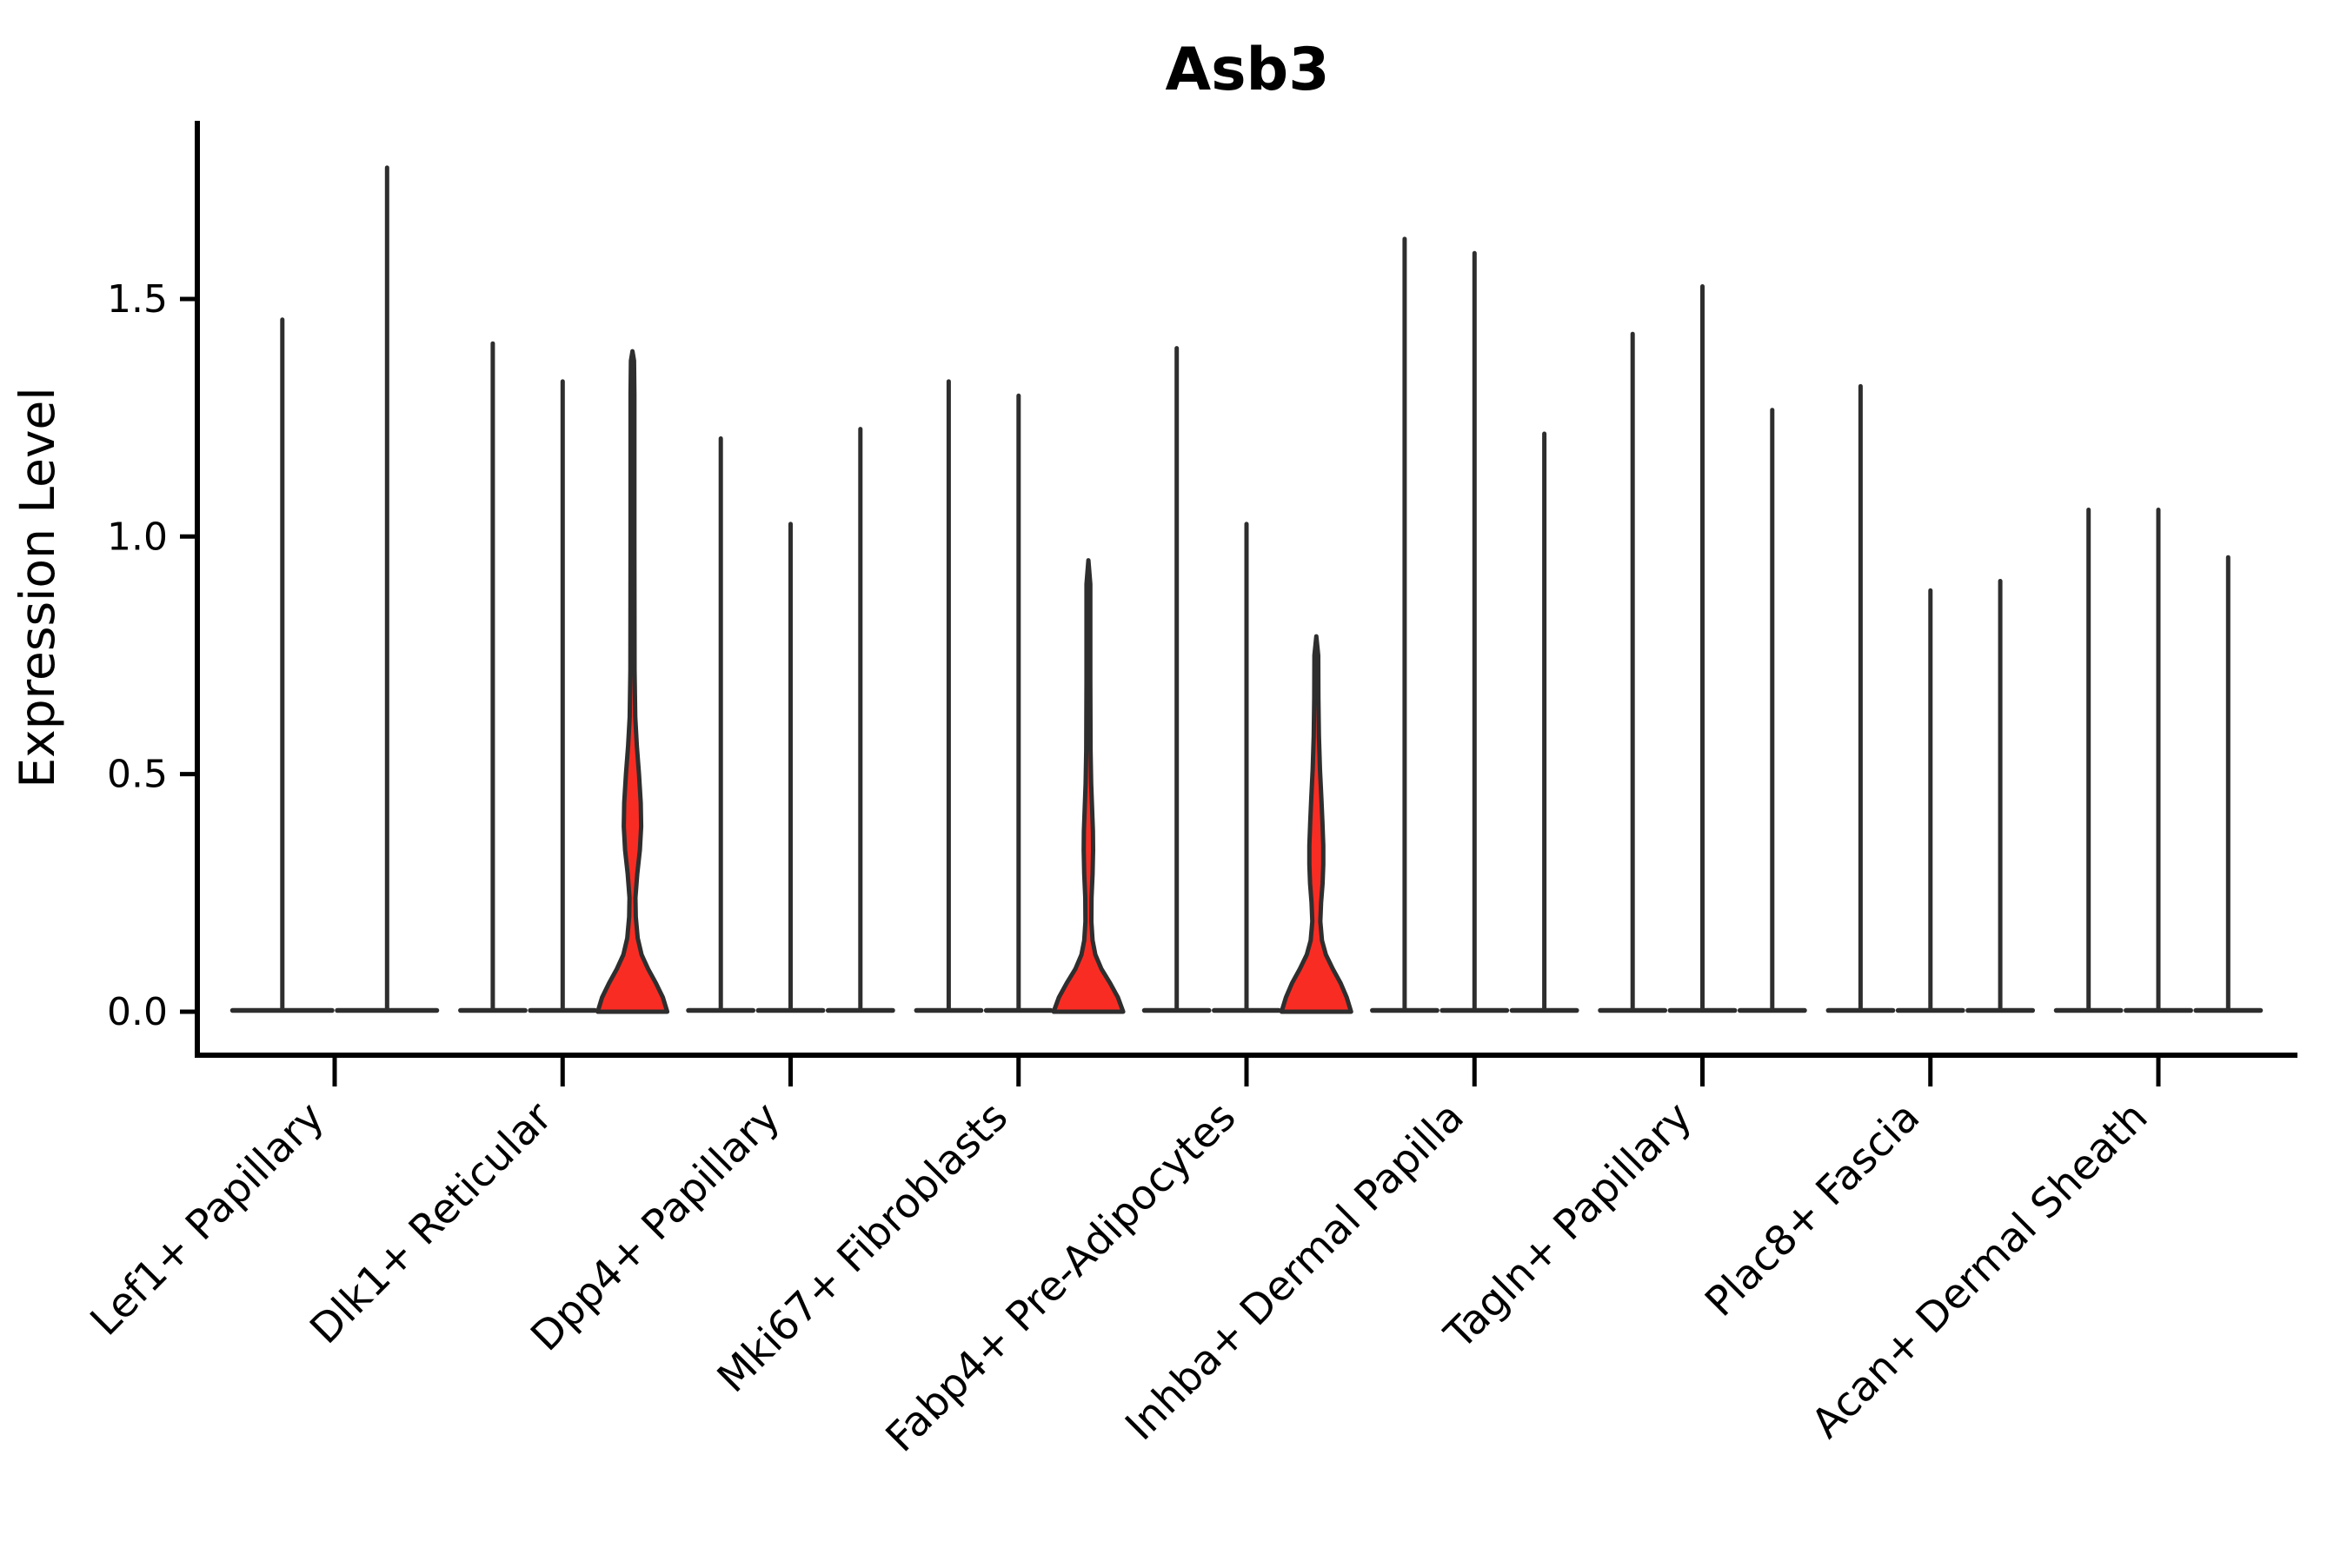  Describe the element at coordinates (137, 775) in the screenshot. I see `y-tick-label: 0.5` at that location.